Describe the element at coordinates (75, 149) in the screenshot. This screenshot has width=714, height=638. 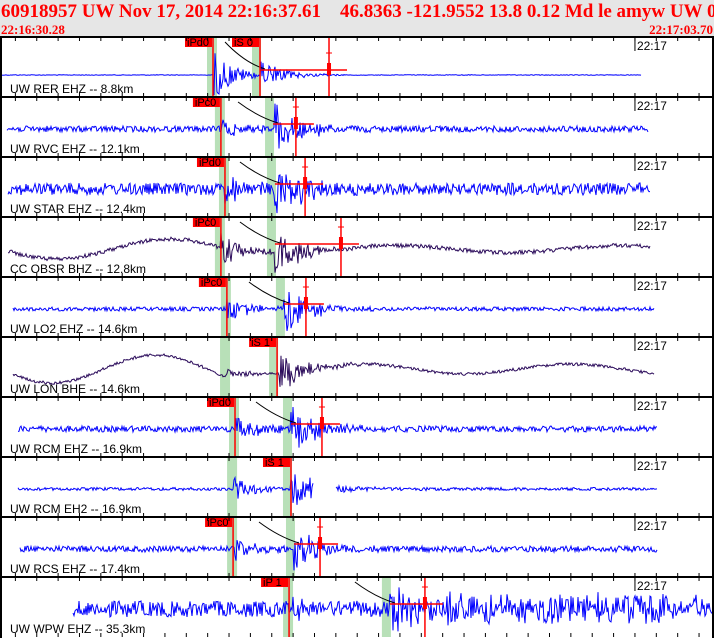
I see `station-label: UW RVC EHZ -- 12.1km` at that location.